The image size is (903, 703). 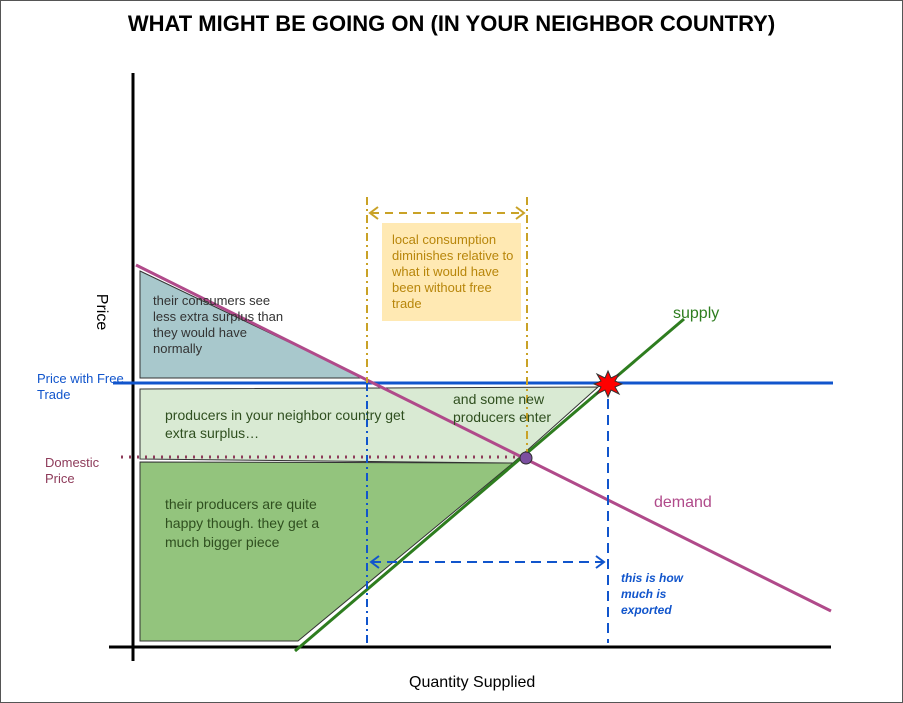 What do you see at coordinates (526, 458) in the screenshot?
I see `domestic-equilibrium-point` at bounding box center [526, 458].